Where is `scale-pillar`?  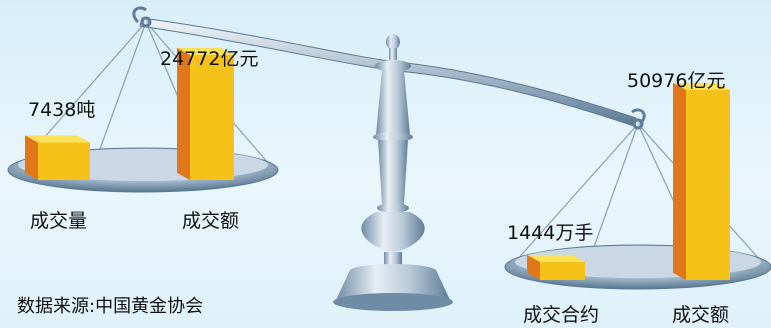
scale-pillar is located at coordinates (393, 172).